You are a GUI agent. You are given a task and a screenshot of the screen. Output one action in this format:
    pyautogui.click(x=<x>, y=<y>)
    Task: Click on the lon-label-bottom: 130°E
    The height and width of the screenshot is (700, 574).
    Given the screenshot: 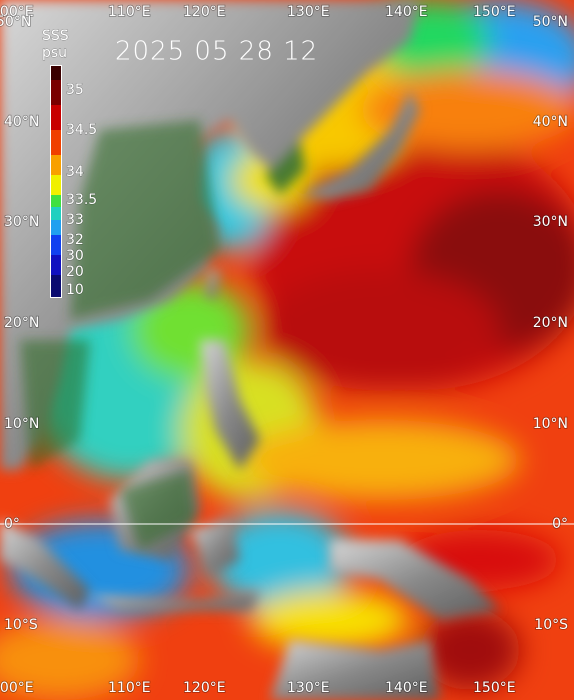 What is the action you would take?
    pyautogui.click(x=308, y=688)
    